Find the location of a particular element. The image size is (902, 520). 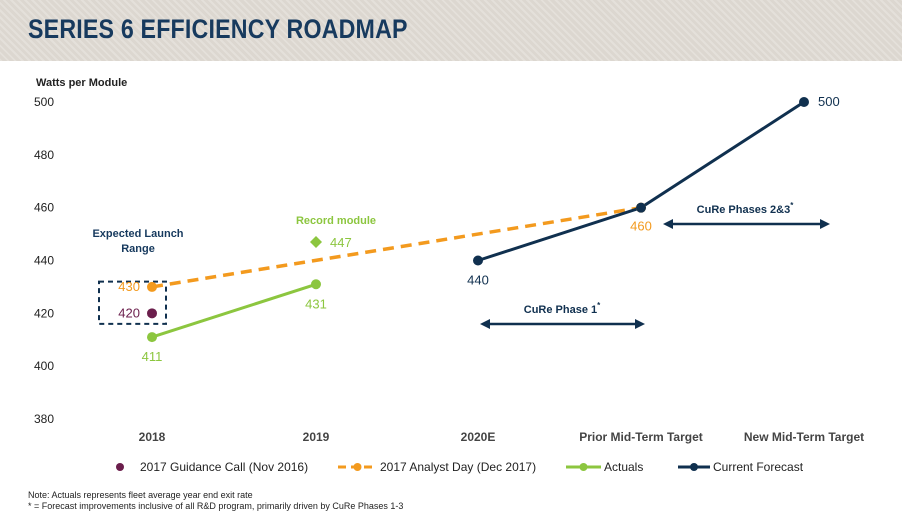

record-module-value: 447 is located at coordinates (341, 242).